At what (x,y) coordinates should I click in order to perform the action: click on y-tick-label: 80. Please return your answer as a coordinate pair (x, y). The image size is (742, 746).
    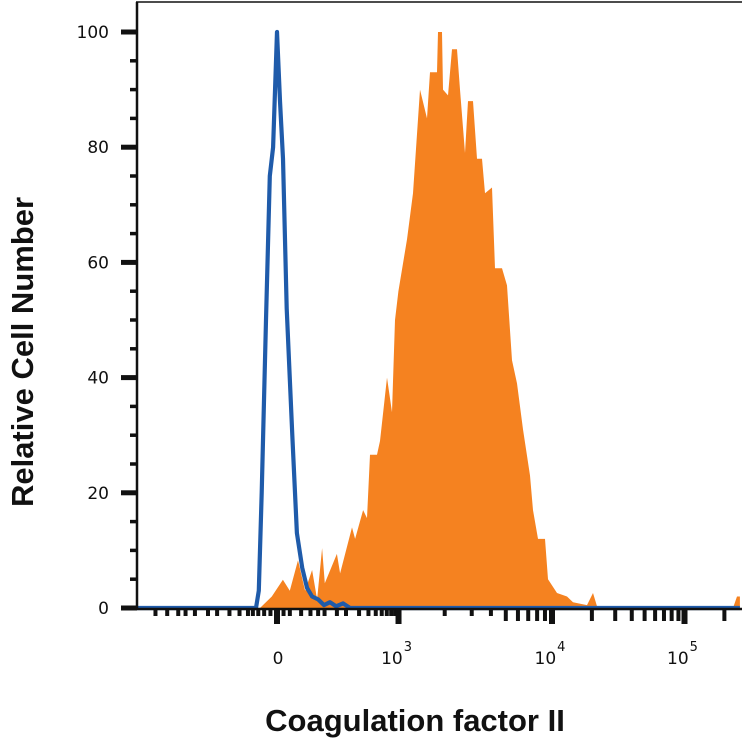
    Looking at the image, I should click on (98, 148).